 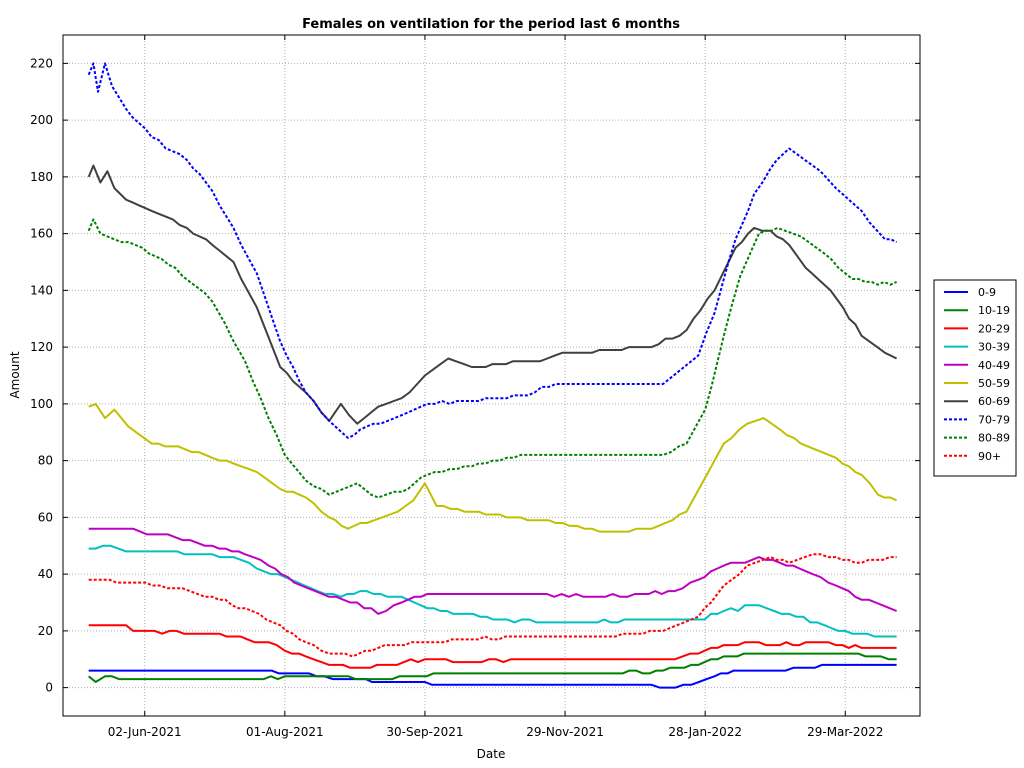 I want to click on y-axis-label: Amount, so click(x=15, y=374).